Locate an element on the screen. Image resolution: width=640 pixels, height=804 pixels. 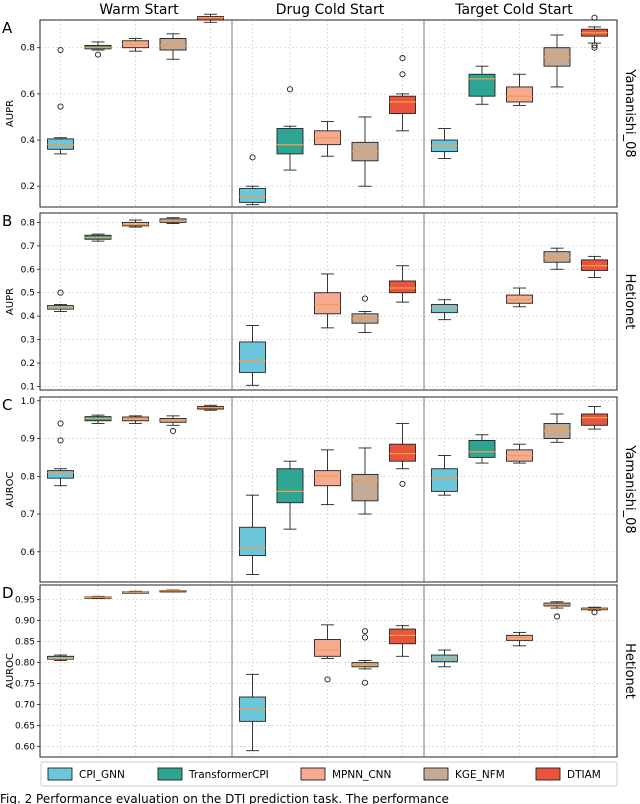
legend-label: DTIAM is located at coordinates (584, 775).